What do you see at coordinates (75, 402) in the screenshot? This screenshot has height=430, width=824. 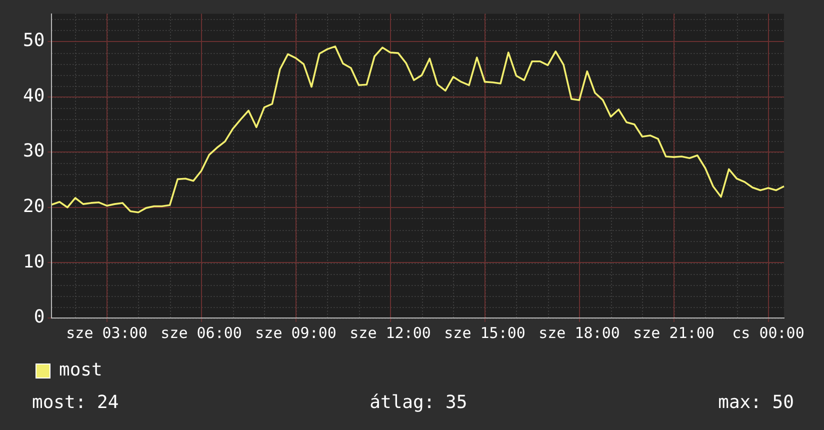 I see `text: most: 24` at bounding box center [75, 402].